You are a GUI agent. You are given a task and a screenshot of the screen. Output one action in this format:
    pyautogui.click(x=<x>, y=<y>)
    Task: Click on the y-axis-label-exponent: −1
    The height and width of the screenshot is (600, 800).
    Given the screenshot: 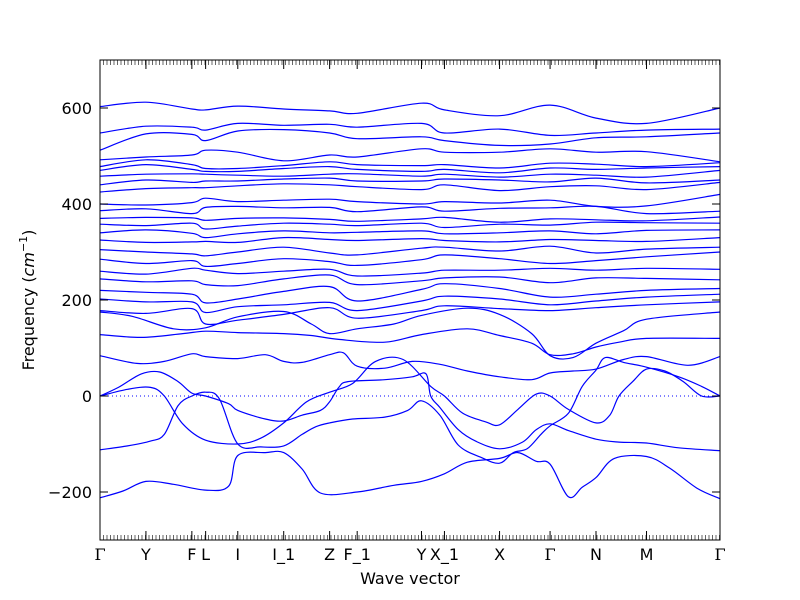 What is the action you would take?
    pyautogui.click(x=23, y=244)
    